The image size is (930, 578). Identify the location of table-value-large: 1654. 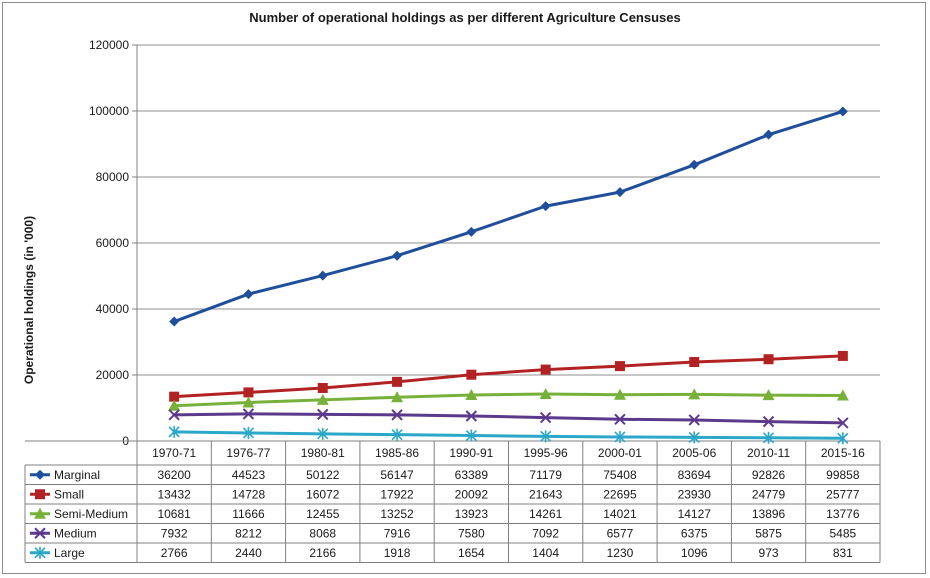
(471, 553).